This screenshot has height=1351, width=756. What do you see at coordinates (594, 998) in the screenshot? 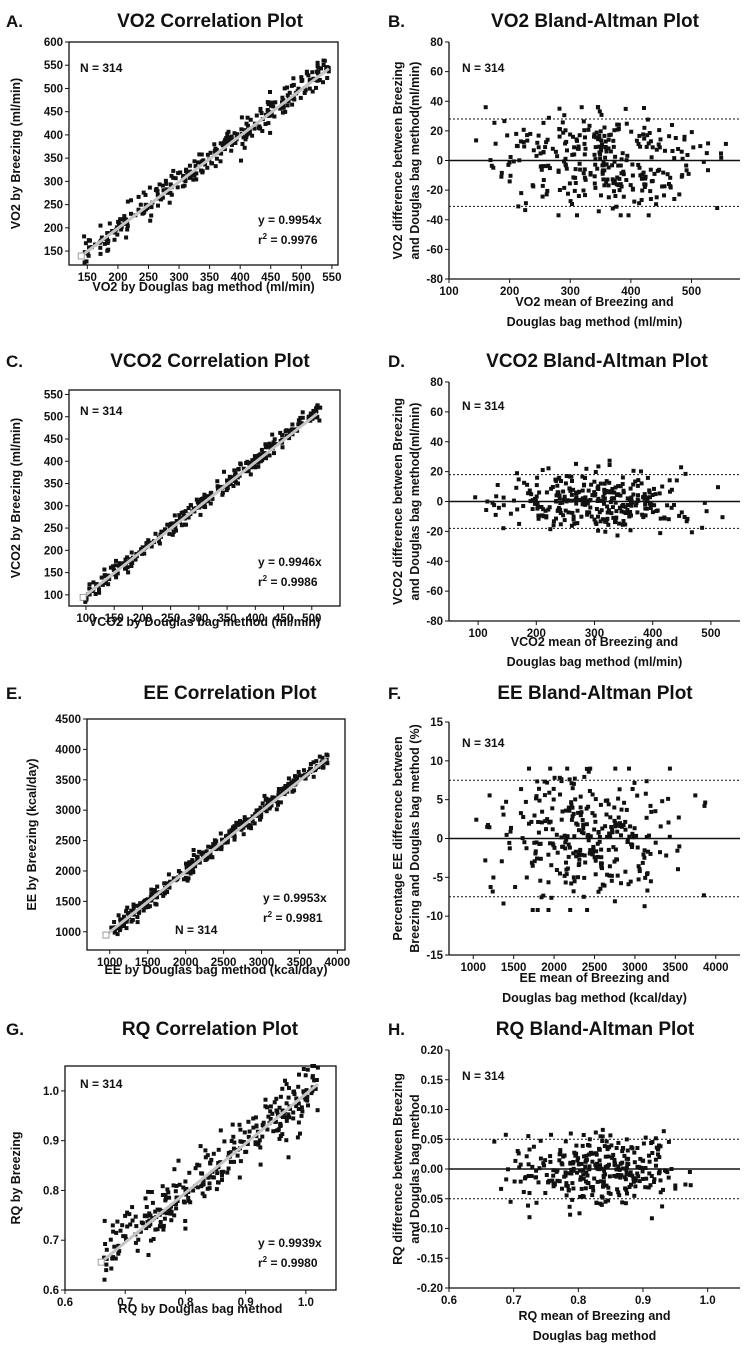
I see `x-axis-label: Douglas bag method (kcal/day)` at bounding box center [594, 998].